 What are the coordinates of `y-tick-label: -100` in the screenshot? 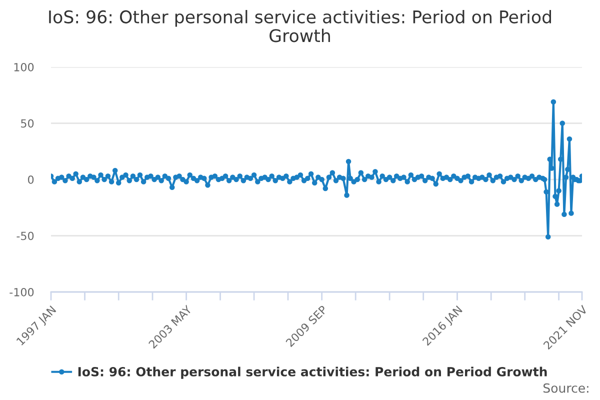 It's located at (22, 292).